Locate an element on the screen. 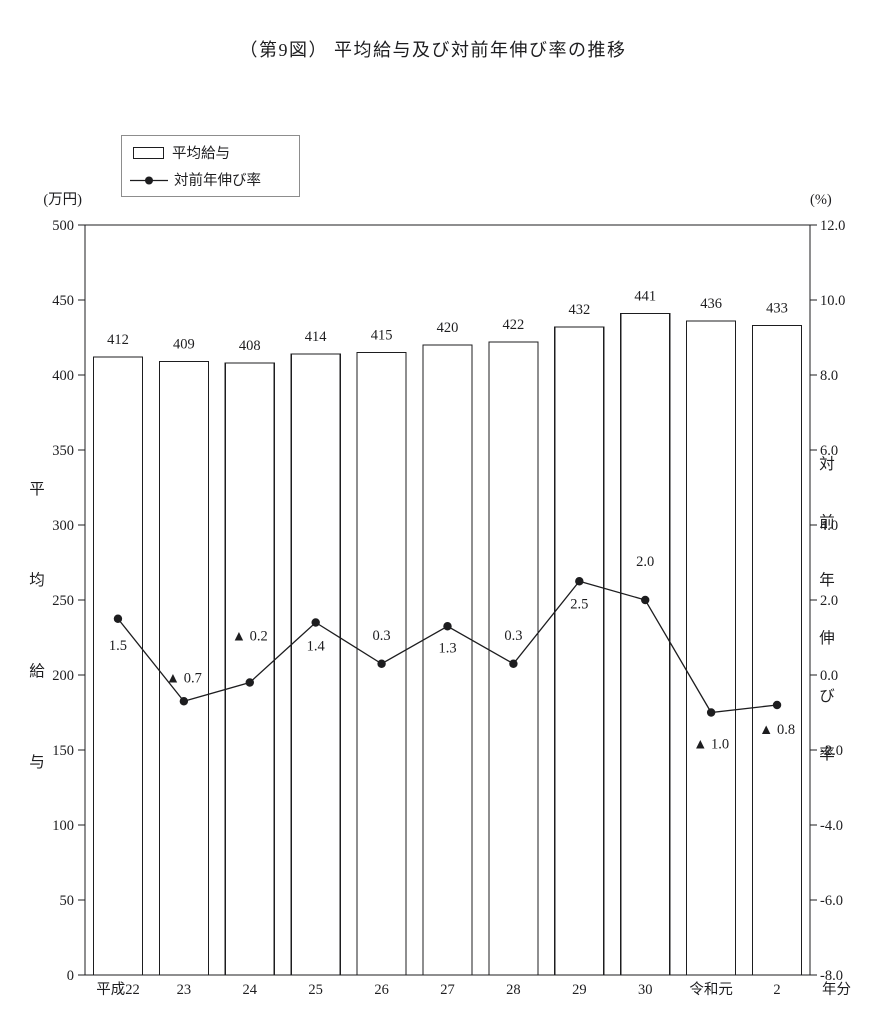 The image size is (870, 1036). left-axis-title-char: 均 is located at coordinates (37, 580).